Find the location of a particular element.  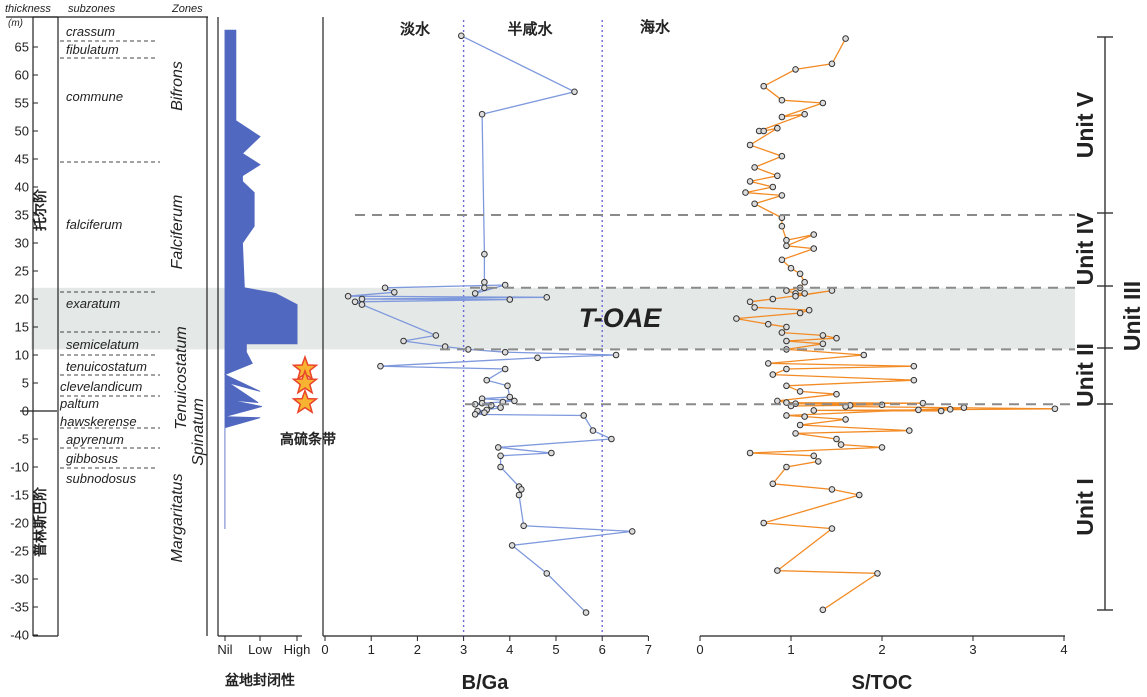

depth-tick-label: -15 is located at coordinates (19, 495).